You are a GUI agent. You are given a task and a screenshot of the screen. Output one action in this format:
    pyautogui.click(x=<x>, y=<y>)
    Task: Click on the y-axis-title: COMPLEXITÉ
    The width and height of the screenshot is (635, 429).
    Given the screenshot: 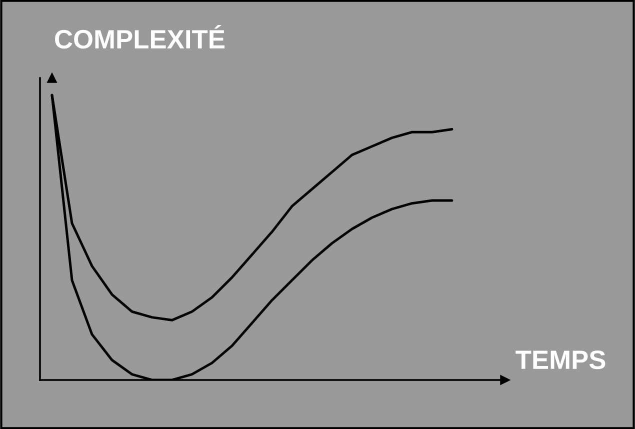 What is the action you would take?
    pyautogui.click(x=139, y=36)
    